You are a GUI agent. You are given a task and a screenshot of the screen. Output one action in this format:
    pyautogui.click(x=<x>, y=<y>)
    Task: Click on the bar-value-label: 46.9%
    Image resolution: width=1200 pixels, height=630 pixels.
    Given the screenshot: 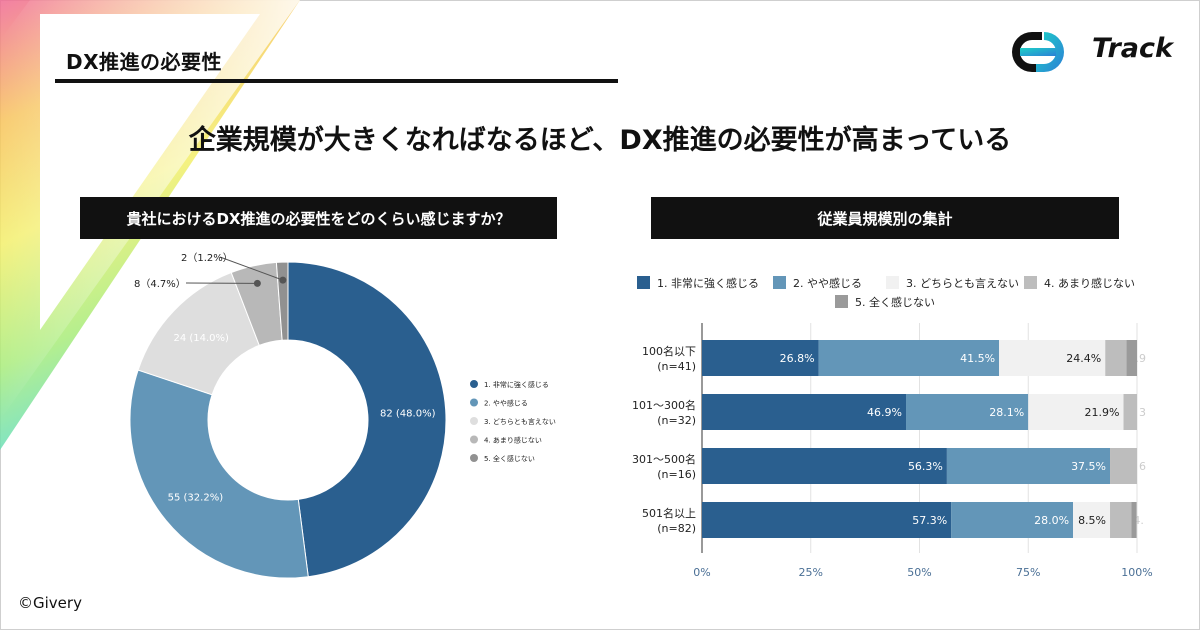 What is the action you would take?
    pyautogui.click(x=884, y=412)
    